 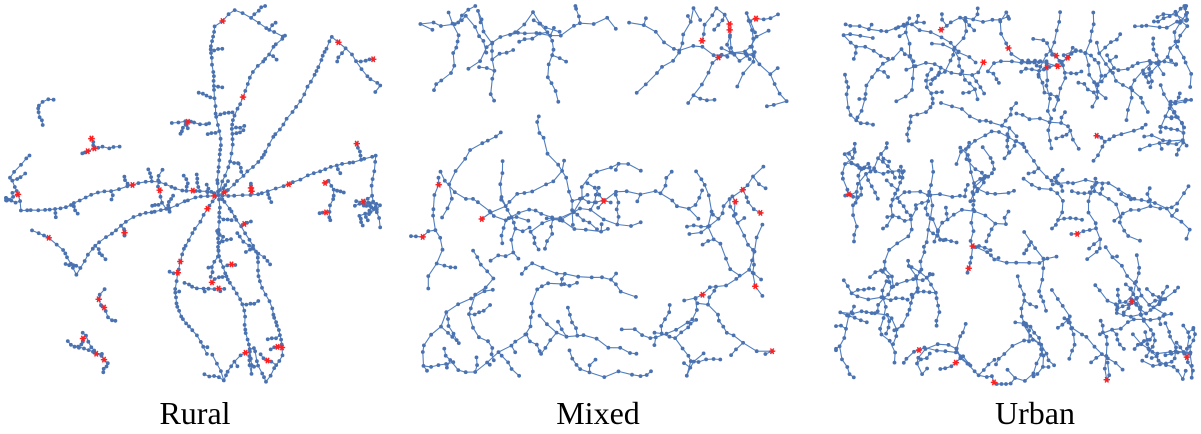 I want to click on red-star-icon, so click(x=772, y=351).